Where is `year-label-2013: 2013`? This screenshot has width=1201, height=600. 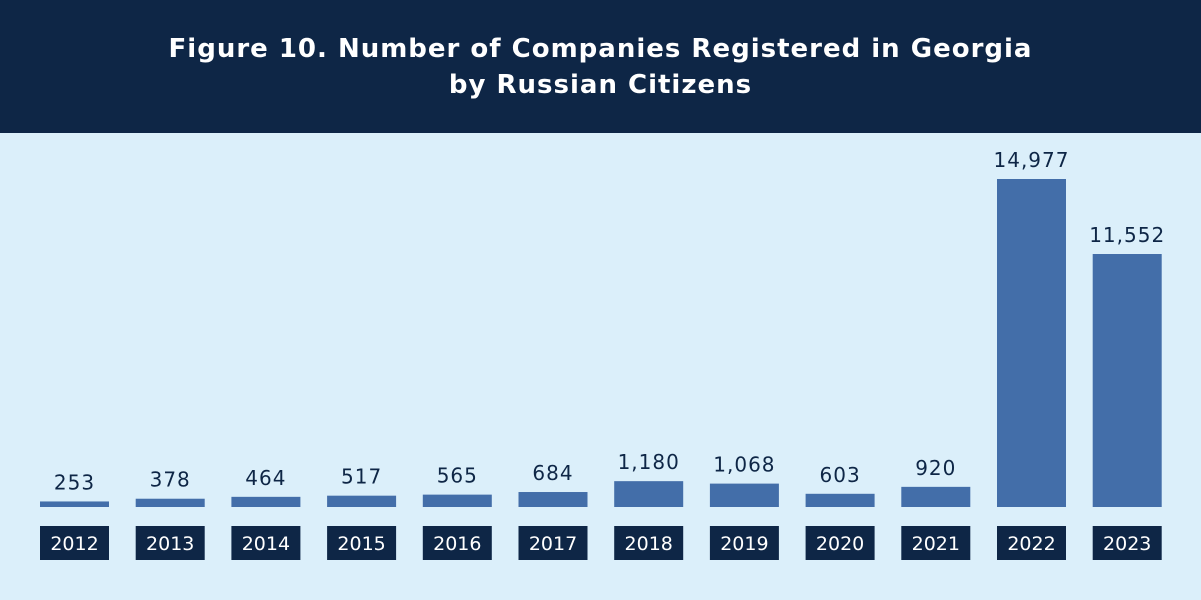
year-label-2013: 2013 is located at coordinates (170, 544).